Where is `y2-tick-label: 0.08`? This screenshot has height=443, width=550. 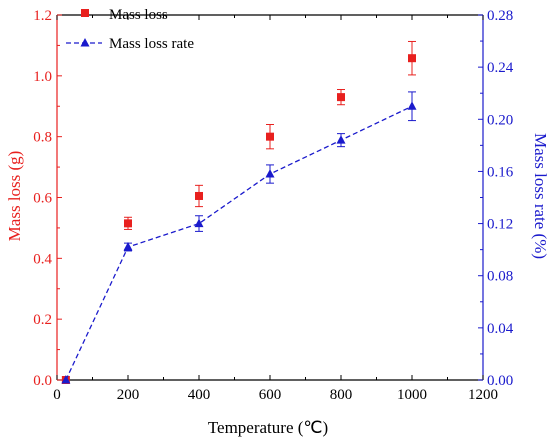
y2-tick-label: 0.08 is located at coordinates (500, 277).